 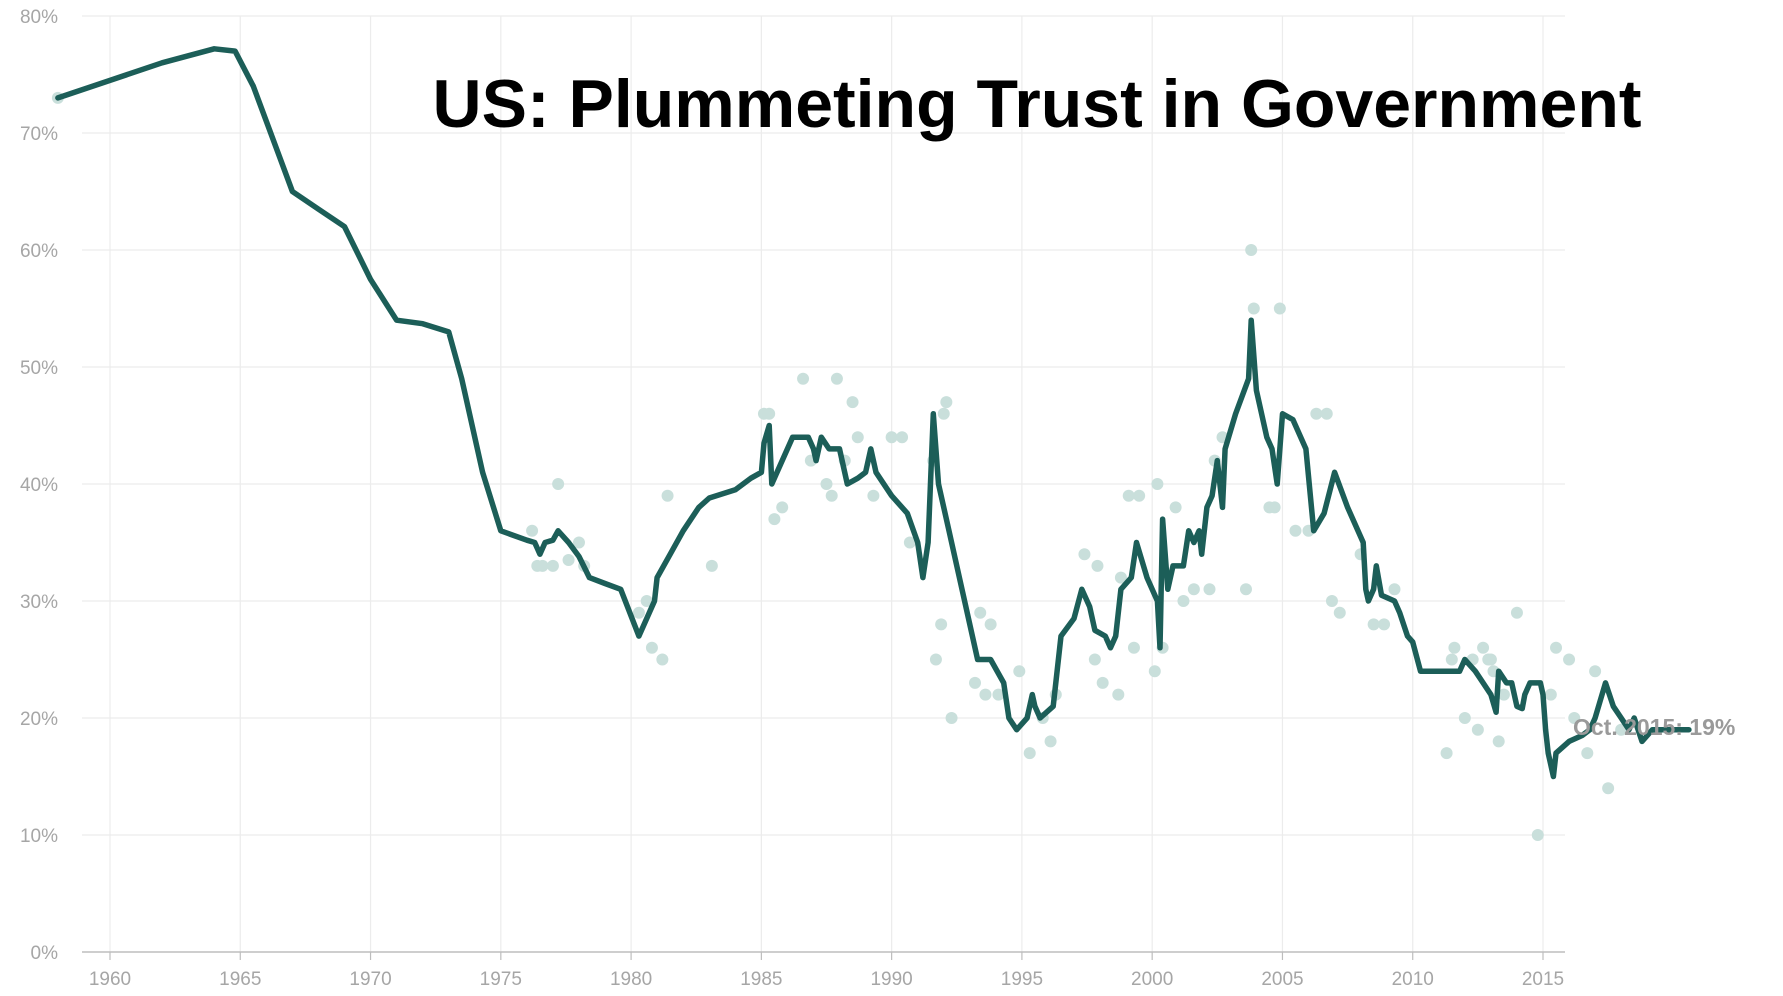 What do you see at coordinates (39, 719) in the screenshot?
I see `y-tick-label: 20%` at bounding box center [39, 719].